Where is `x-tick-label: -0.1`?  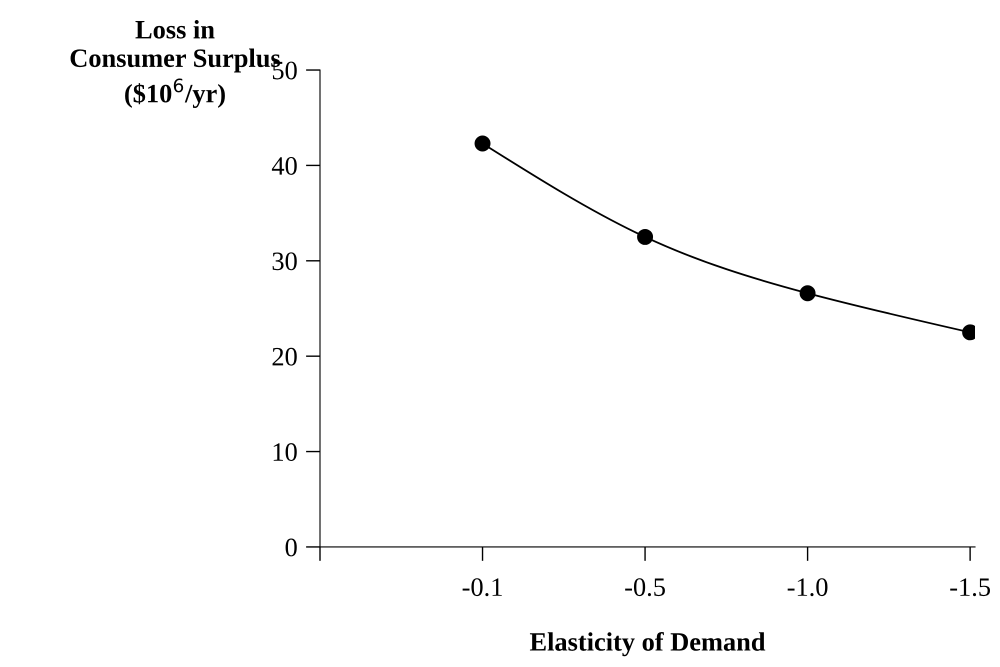
x-tick-label: -0.1 is located at coordinates (482, 587).